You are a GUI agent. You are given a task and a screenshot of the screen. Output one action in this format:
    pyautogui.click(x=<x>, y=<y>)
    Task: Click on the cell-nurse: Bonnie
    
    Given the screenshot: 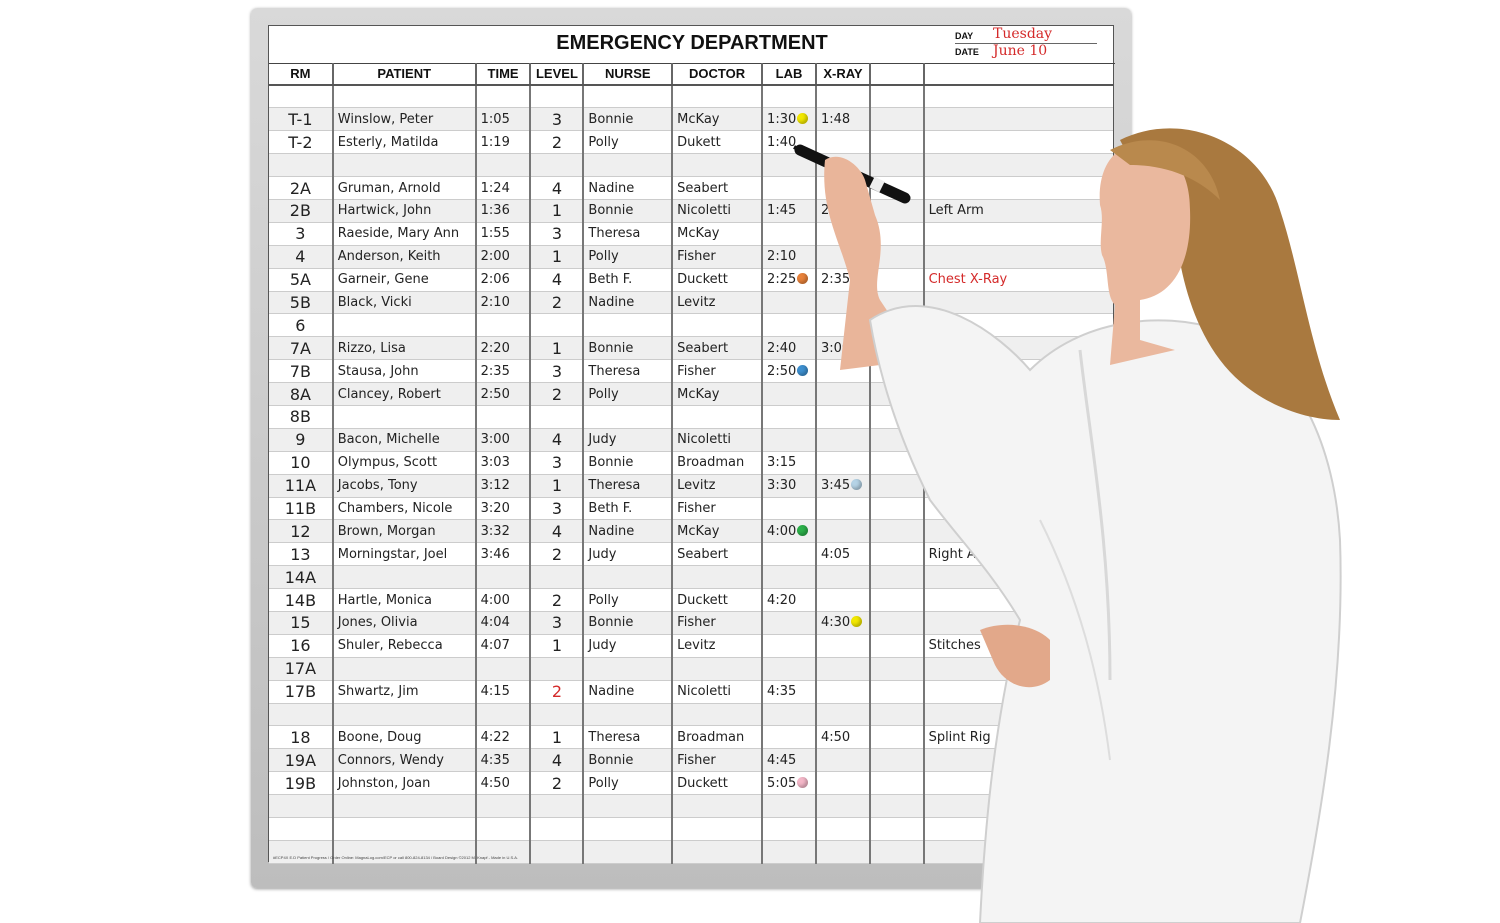 What is the action you would take?
    pyautogui.click(x=628, y=119)
    